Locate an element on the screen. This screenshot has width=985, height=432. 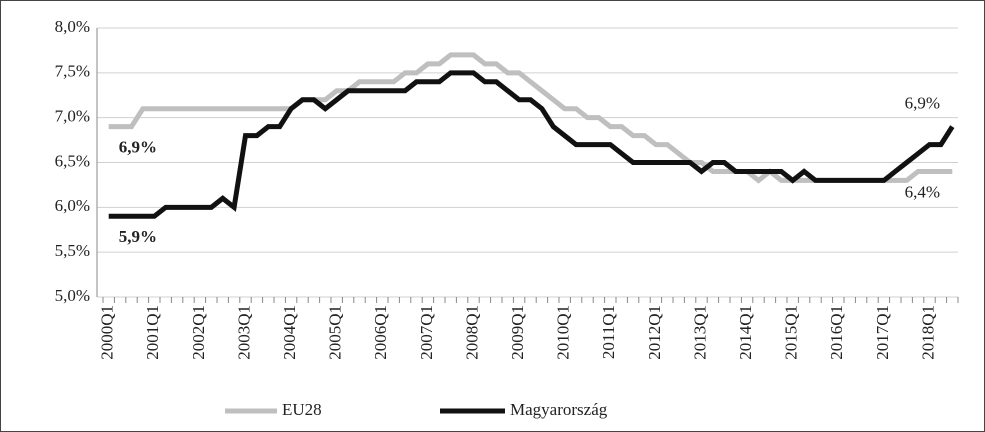
x-tick-label: 2010Q1 is located at coordinates (563, 332).